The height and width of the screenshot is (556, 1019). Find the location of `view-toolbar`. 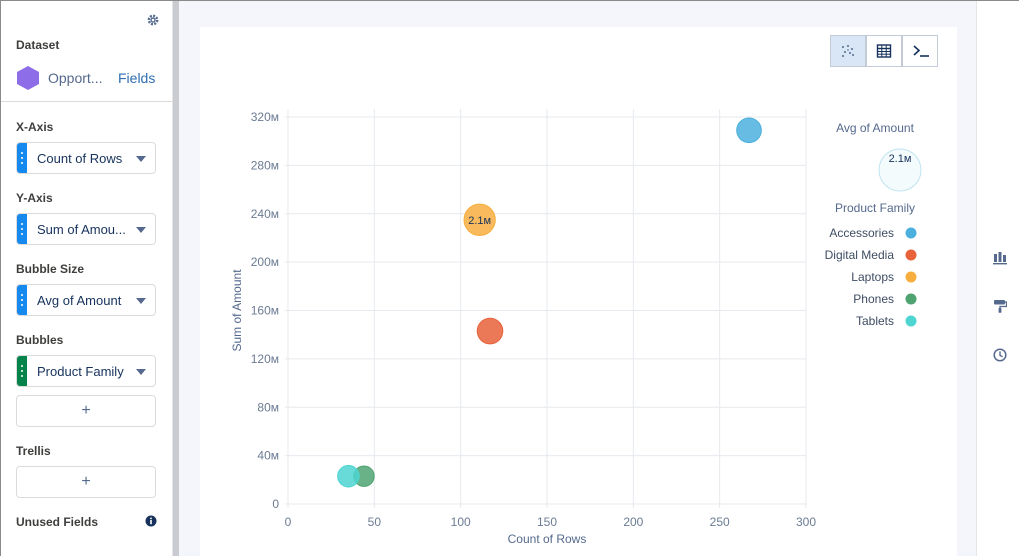

view-toolbar is located at coordinates (884, 51).